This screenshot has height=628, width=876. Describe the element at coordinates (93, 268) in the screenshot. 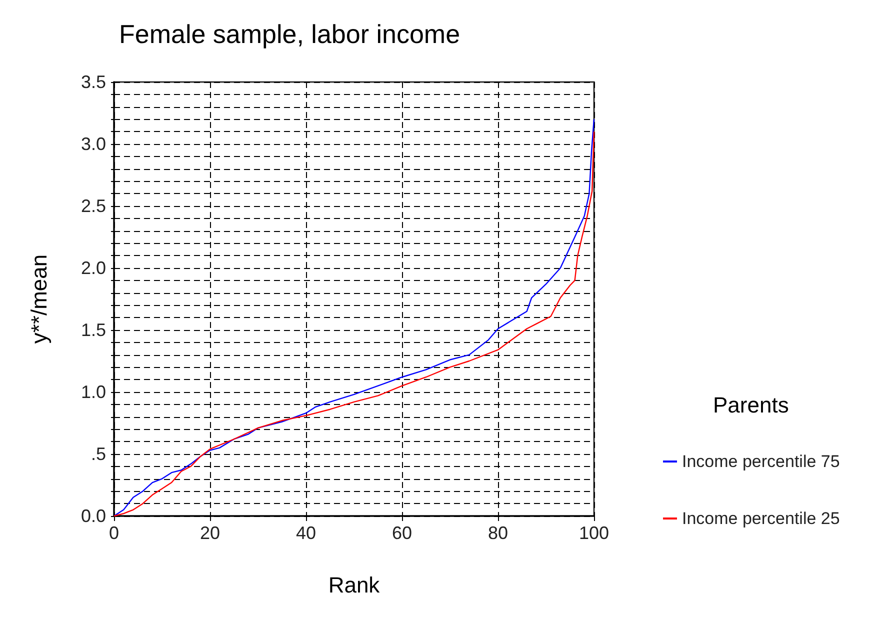

I see `y-tick-label: 2.0` at that location.